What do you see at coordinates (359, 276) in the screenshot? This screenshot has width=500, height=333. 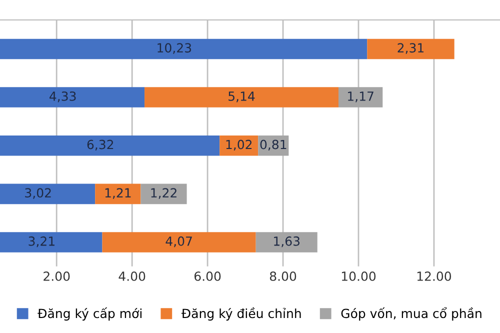 I see `x-tick-label: 10.00` at bounding box center [359, 276].